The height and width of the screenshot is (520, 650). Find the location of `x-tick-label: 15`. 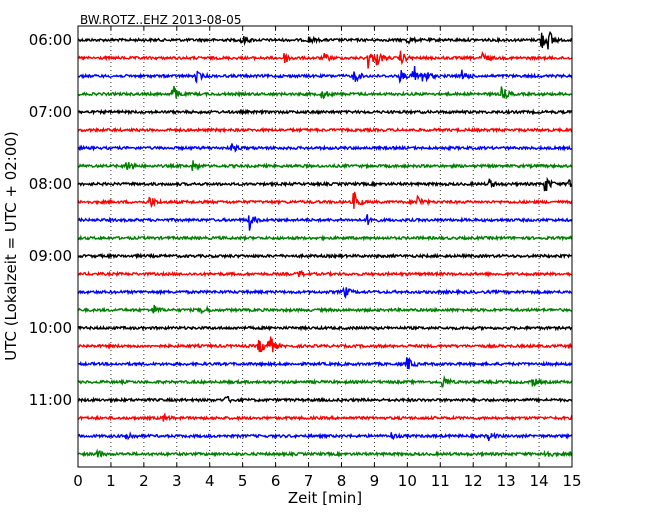

x-tick-label: 15 is located at coordinates (571, 481).